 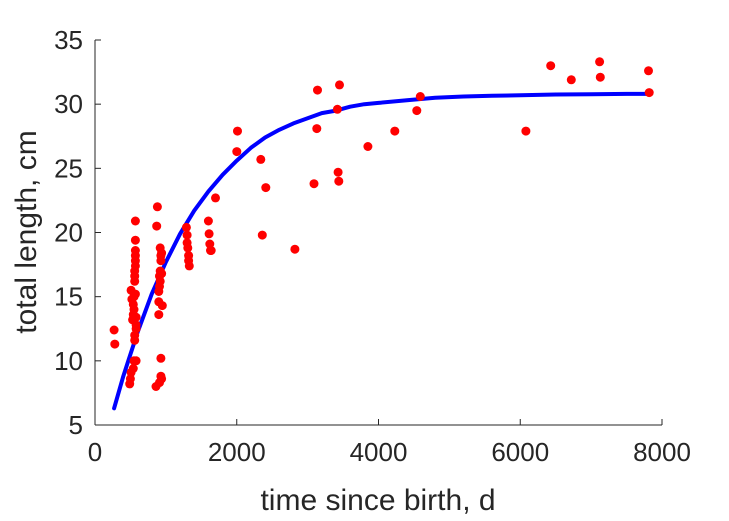 What do you see at coordinates (379, 452) in the screenshot?
I see `x-tick-label: 4000` at bounding box center [379, 452].